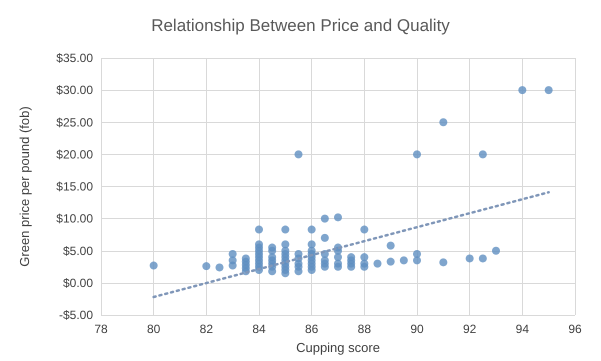 This screenshot has width=601, height=361. Describe the element at coordinates (365, 329) in the screenshot. I see `x-tick-label: 88` at that location.